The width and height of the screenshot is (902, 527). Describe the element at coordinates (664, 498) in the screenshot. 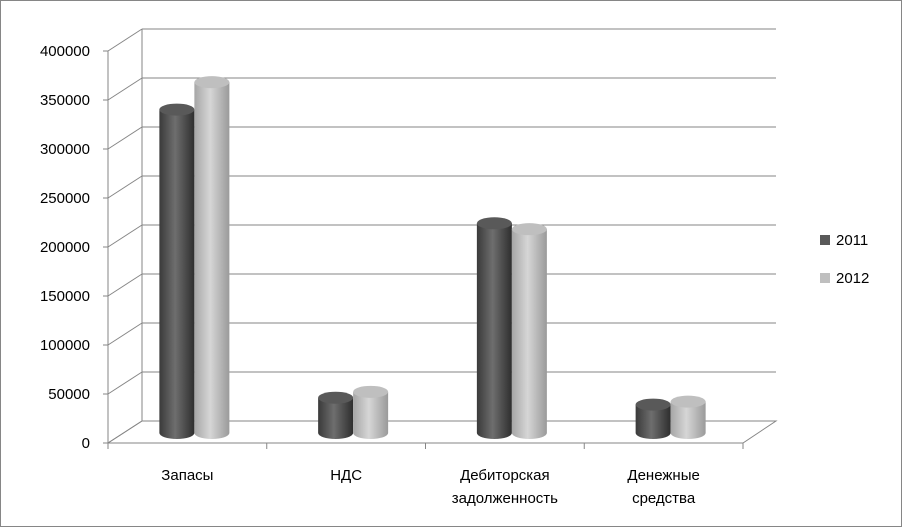

I see `category-label: средства` at that location.